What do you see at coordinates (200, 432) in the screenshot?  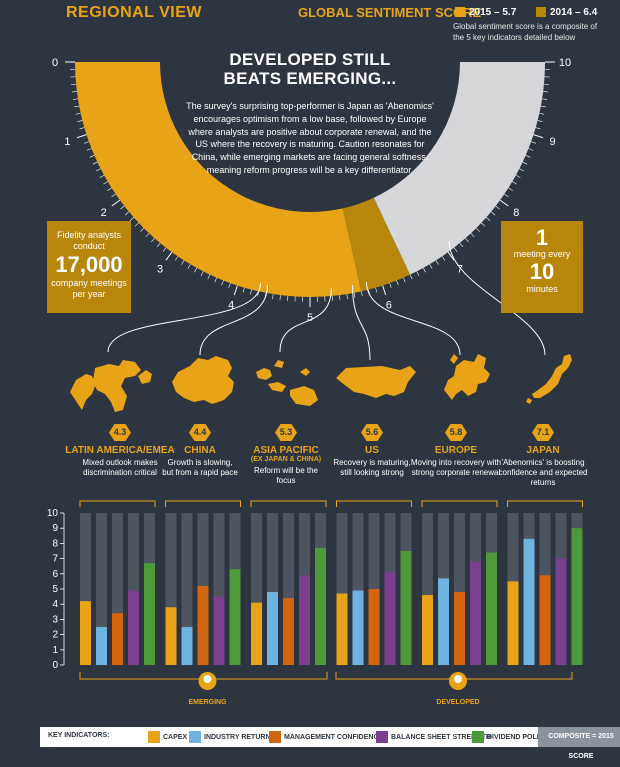 I see `region-score: 4.4` at bounding box center [200, 432].